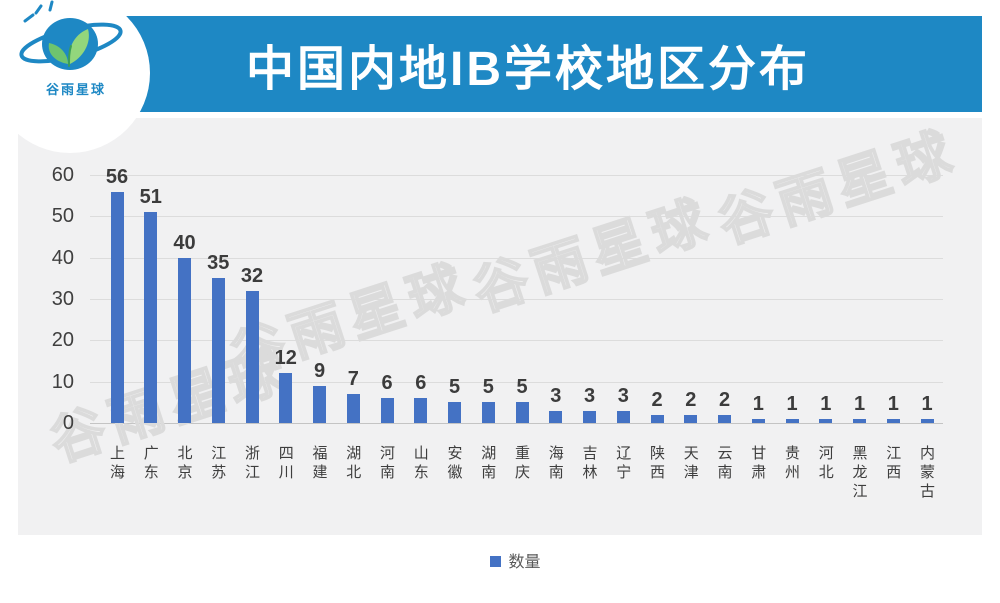 This screenshot has width=1000, height=603. Describe the element at coordinates (555, 464) in the screenshot. I see `x-category-label: 海南` at that location.